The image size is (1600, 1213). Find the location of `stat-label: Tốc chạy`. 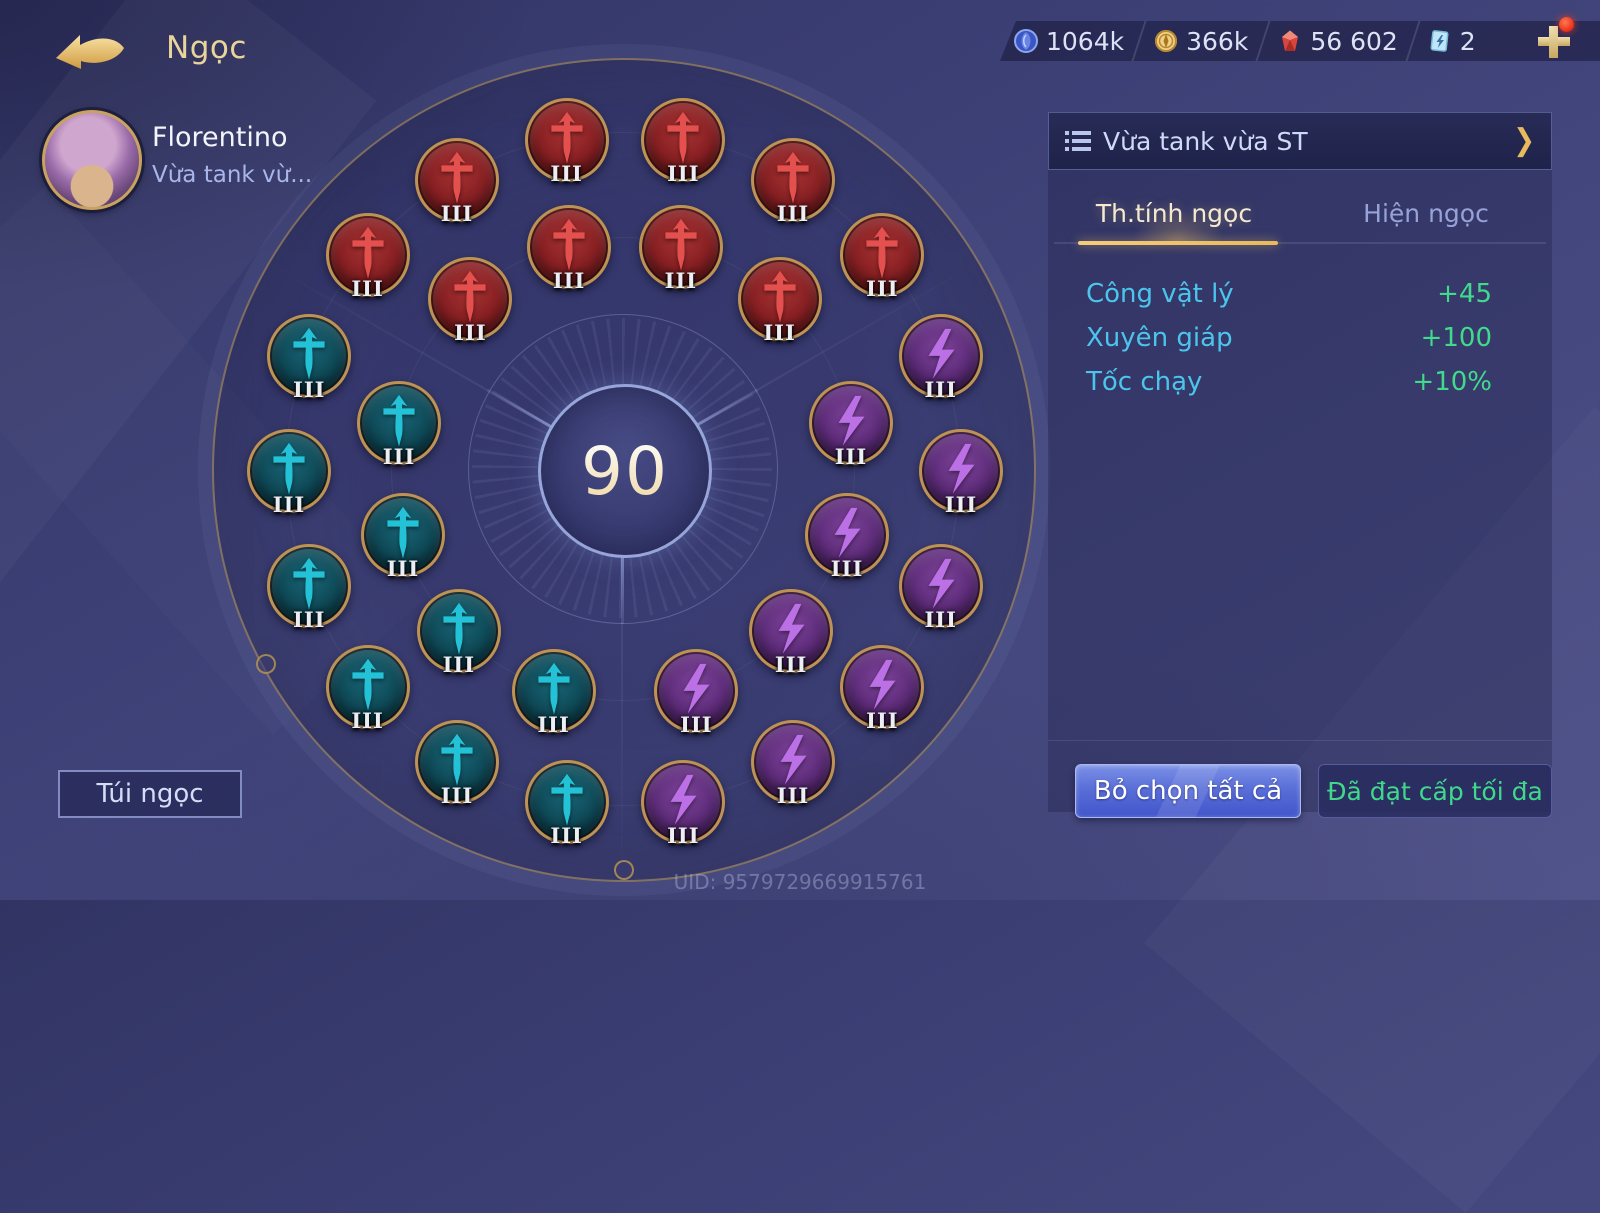

stat-label: Tốc chạy is located at coordinates (1144, 382).